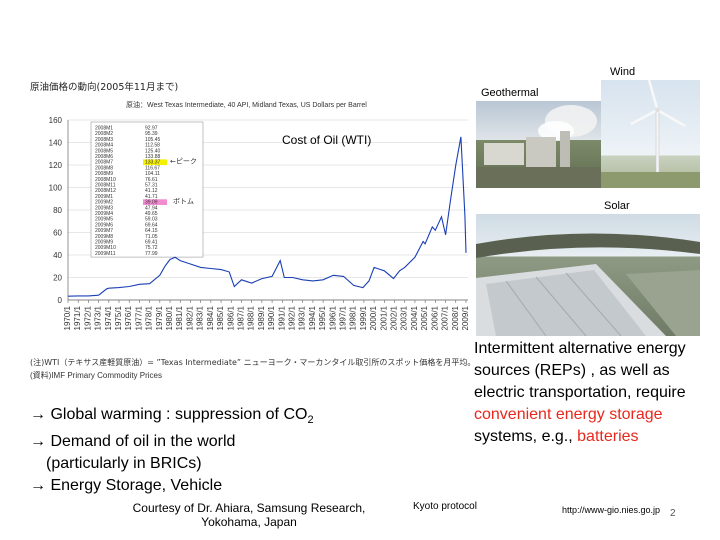  I want to click on wind-photo, so click(650, 134).